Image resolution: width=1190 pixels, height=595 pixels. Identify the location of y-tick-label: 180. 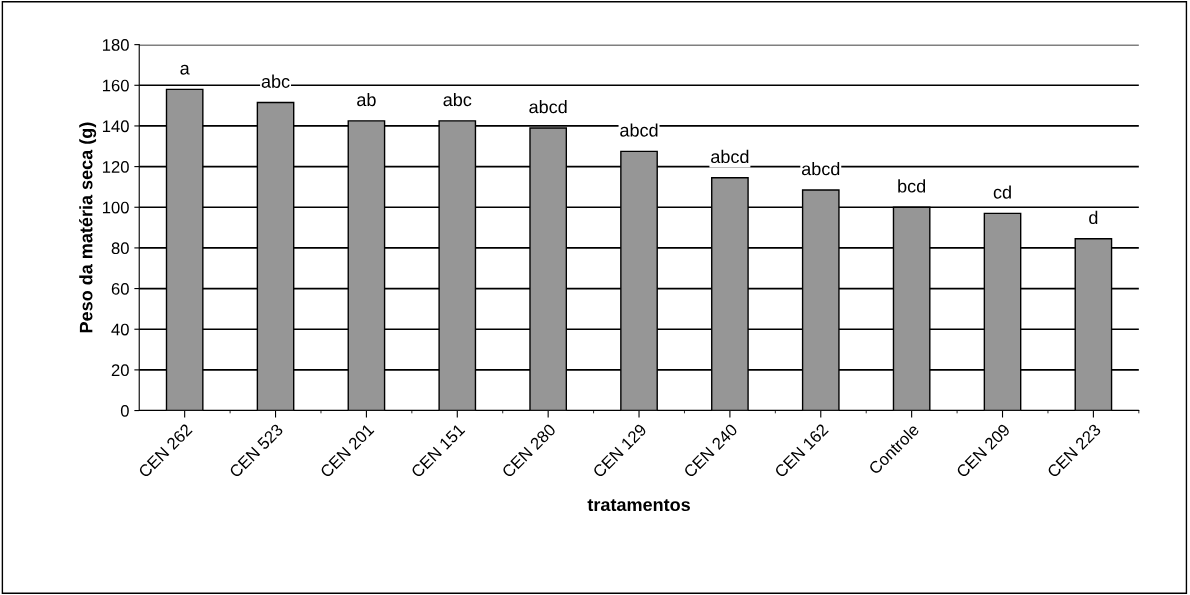
(115, 45).